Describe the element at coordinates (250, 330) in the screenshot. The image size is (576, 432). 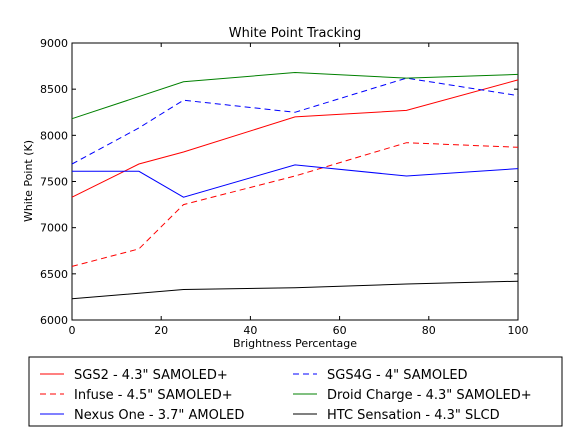
I see `x-tick-label: 40` at that location.